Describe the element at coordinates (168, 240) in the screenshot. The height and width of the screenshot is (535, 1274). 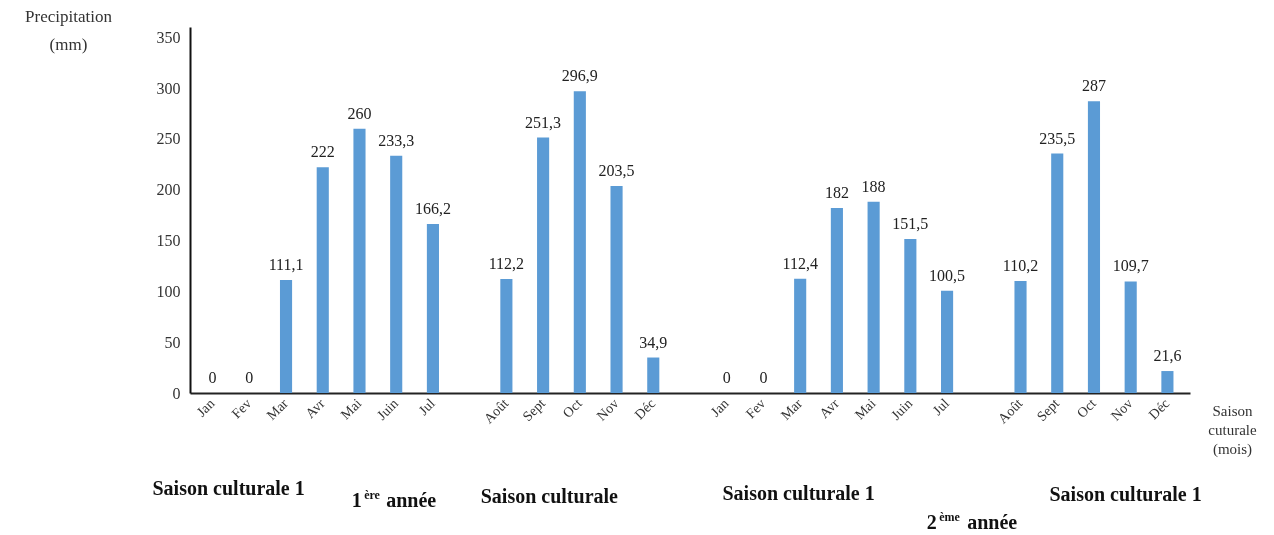
I see `y-tick-label: 150` at that location.